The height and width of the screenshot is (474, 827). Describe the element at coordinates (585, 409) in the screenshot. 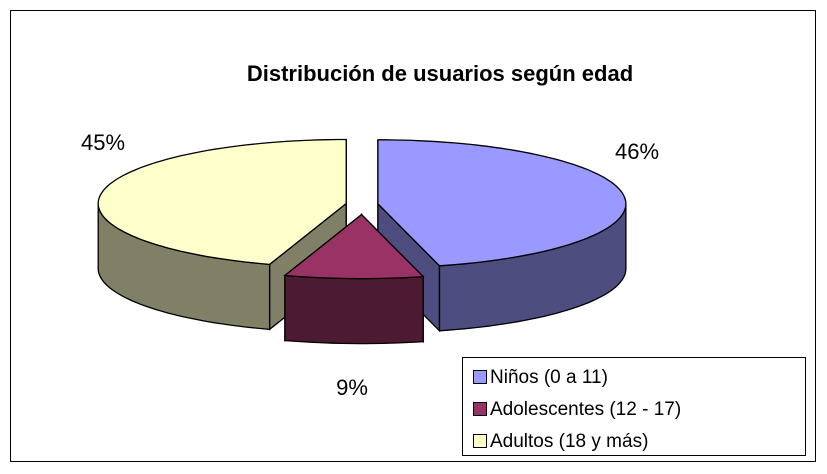

I see `legend-label: Adolescentes (12 - 17)` at that location.